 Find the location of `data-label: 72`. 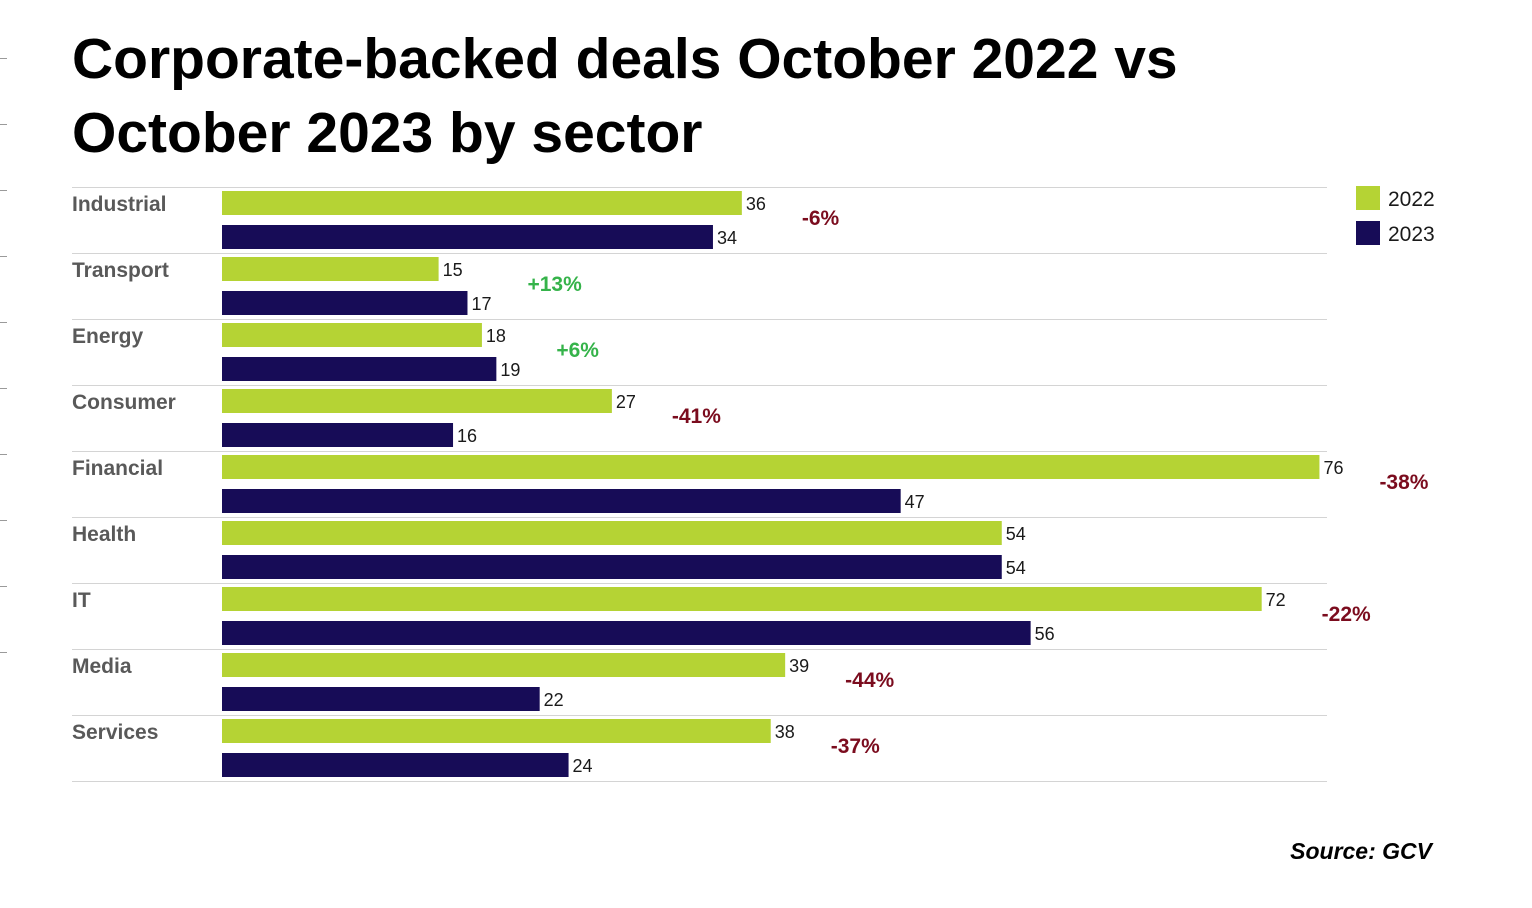

data-label: 72 is located at coordinates (1276, 600).